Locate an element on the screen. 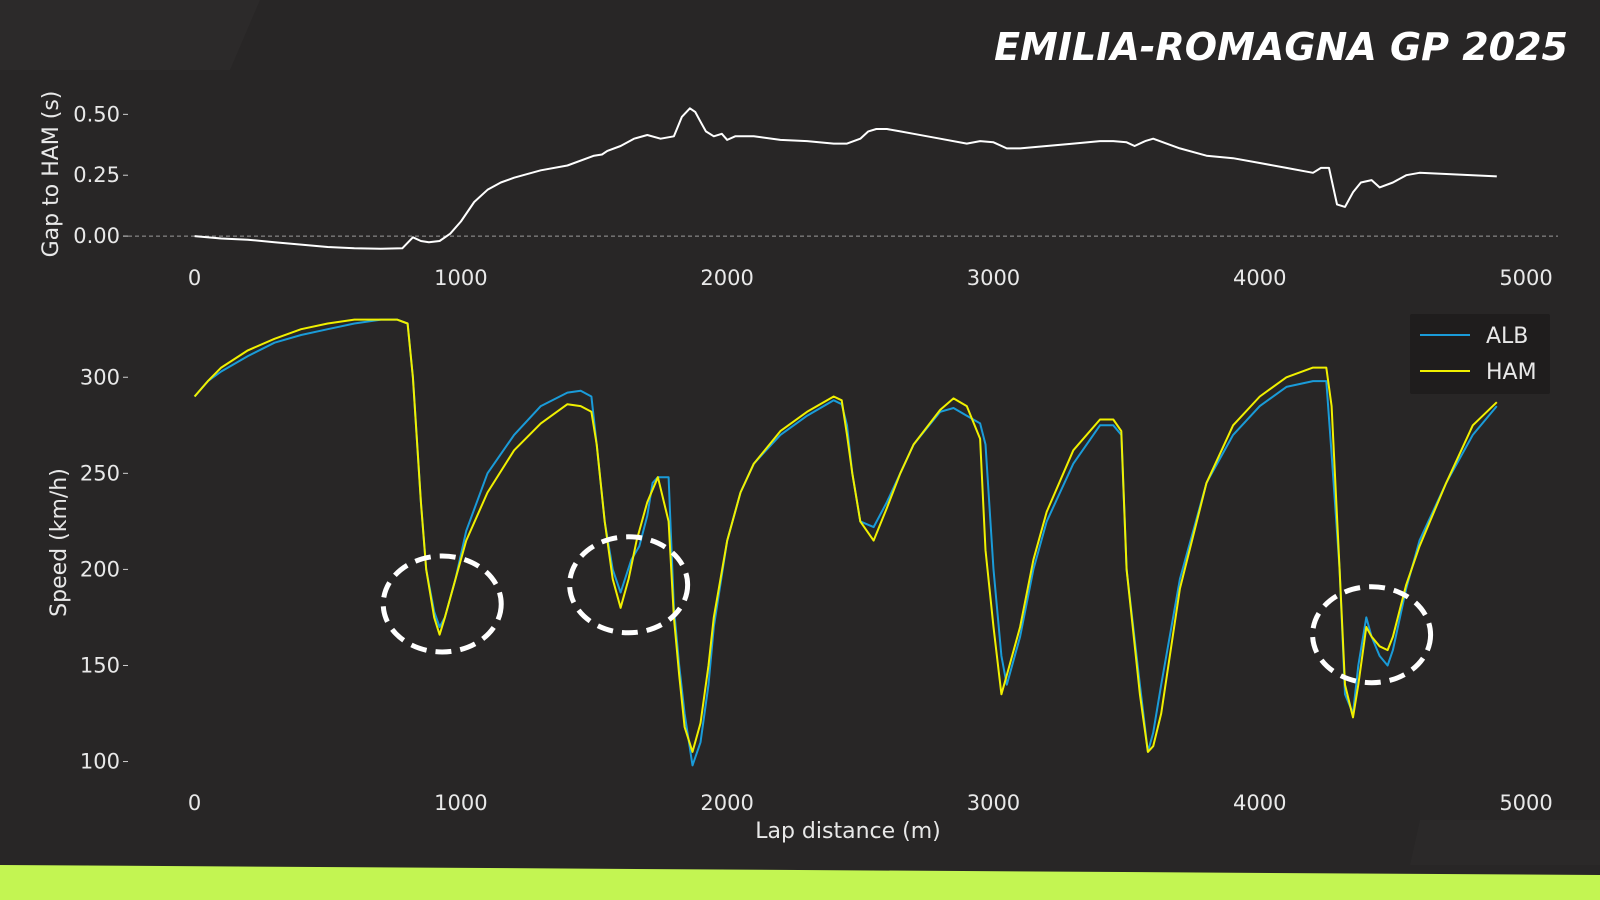 The height and width of the screenshot is (900, 1600). y-tick-label: 0.25 is located at coordinates (96, 175).